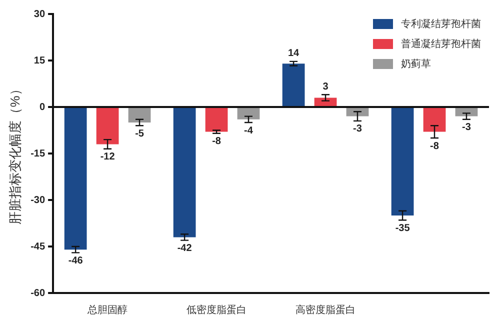 This screenshot has width=499, height=323. I want to click on x-tick-label: 低密度脂蛋白, so click(216, 310).